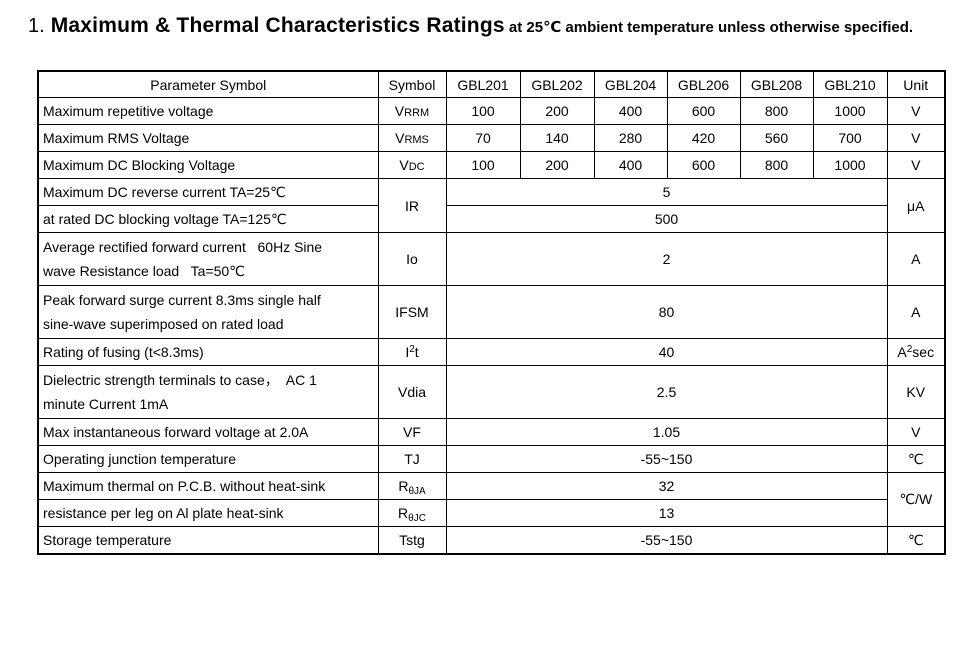 The height and width of the screenshot is (659, 980). Describe the element at coordinates (208, 111) in the screenshot. I see `param-cell: Maximum repetitive voltage` at that location.